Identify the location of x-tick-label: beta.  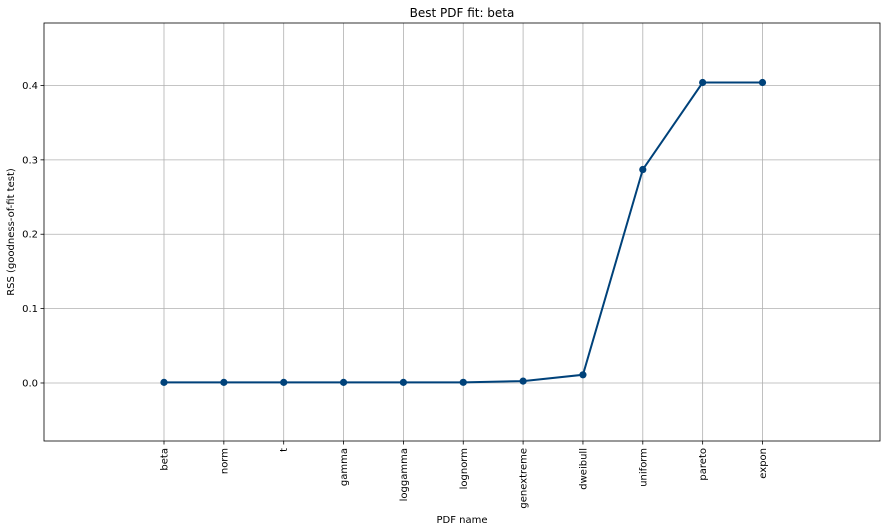
(165, 459).